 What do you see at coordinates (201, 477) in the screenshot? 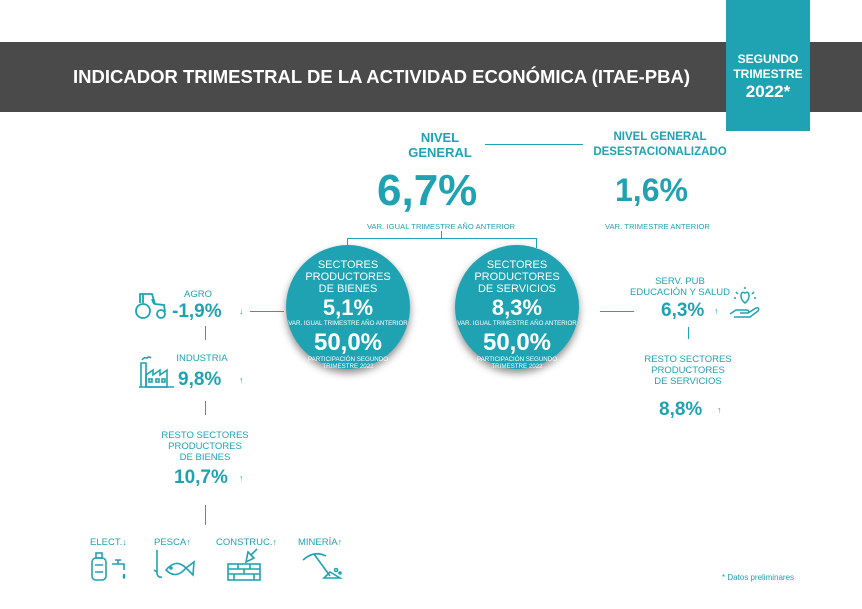
I see `resto-bienes-value: 10,7%` at bounding box center [201, 477].